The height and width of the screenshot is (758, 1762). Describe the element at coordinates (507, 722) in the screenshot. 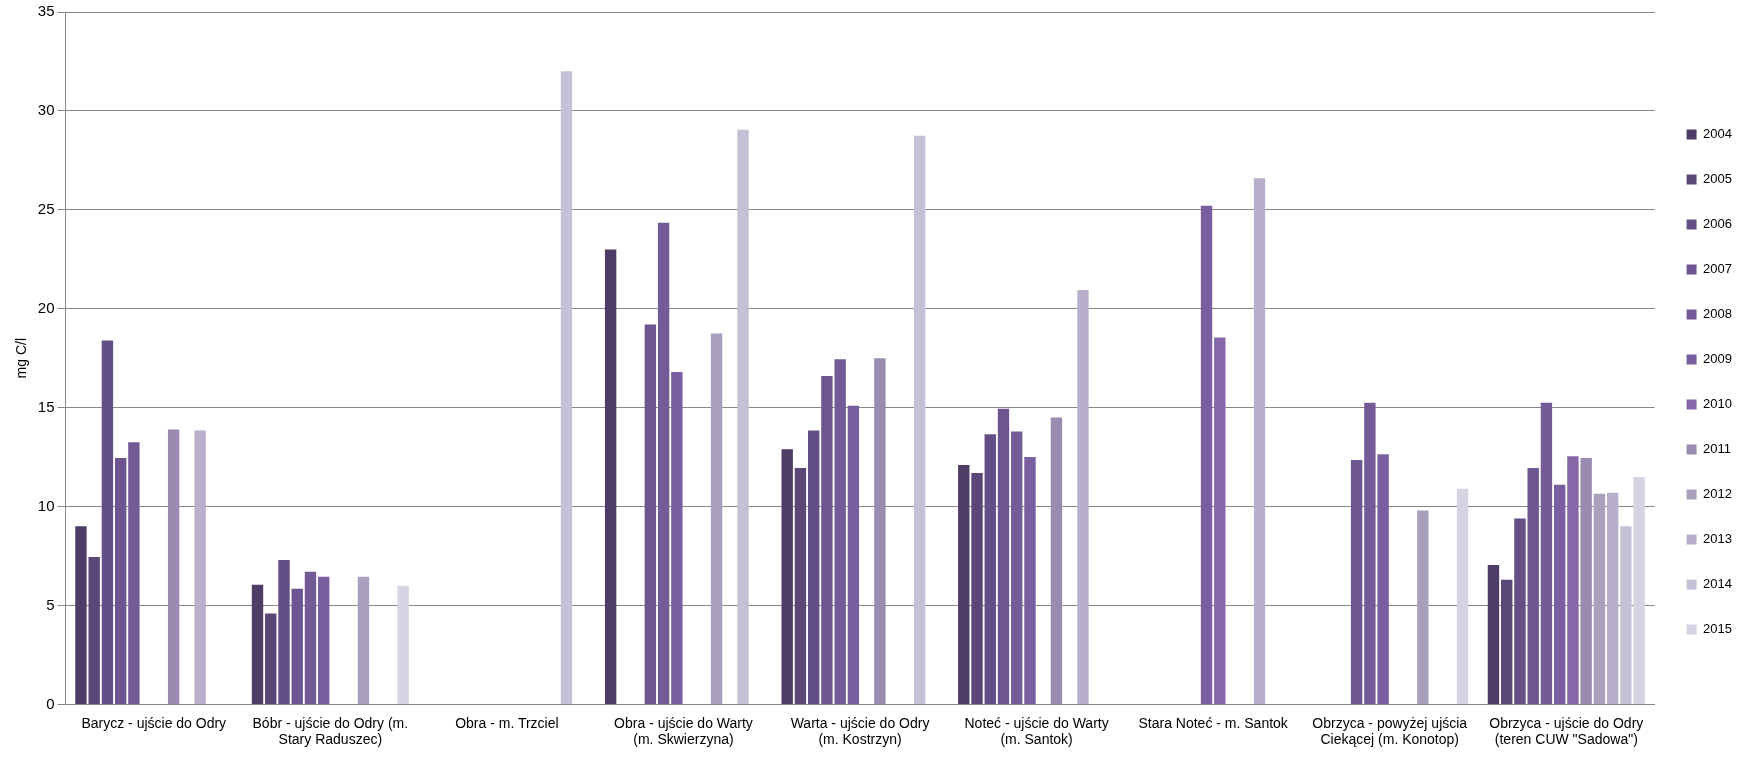

I see `x-tick-label: Obra - m. Trzciel` at that location.